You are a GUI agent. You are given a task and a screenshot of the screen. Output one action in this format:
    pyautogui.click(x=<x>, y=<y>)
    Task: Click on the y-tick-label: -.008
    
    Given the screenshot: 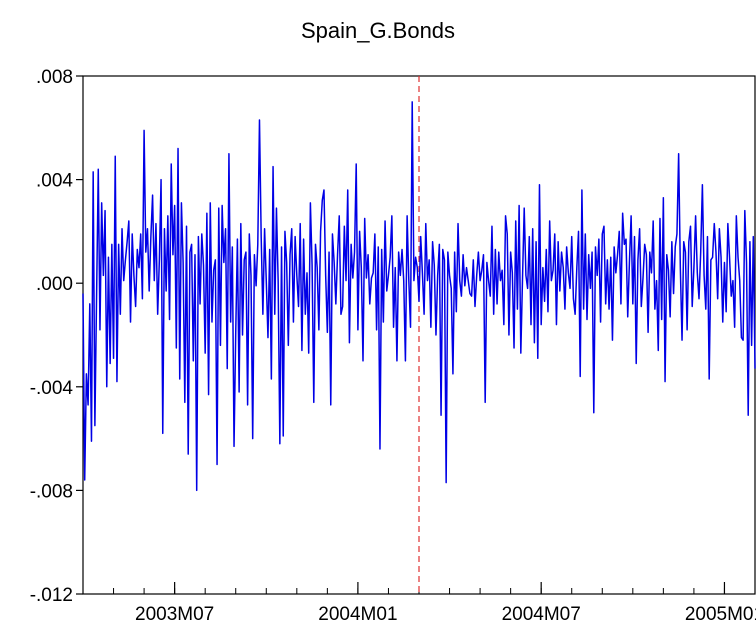 What is the action you would take?
    pyautogui.click(x=51, y=491)
    